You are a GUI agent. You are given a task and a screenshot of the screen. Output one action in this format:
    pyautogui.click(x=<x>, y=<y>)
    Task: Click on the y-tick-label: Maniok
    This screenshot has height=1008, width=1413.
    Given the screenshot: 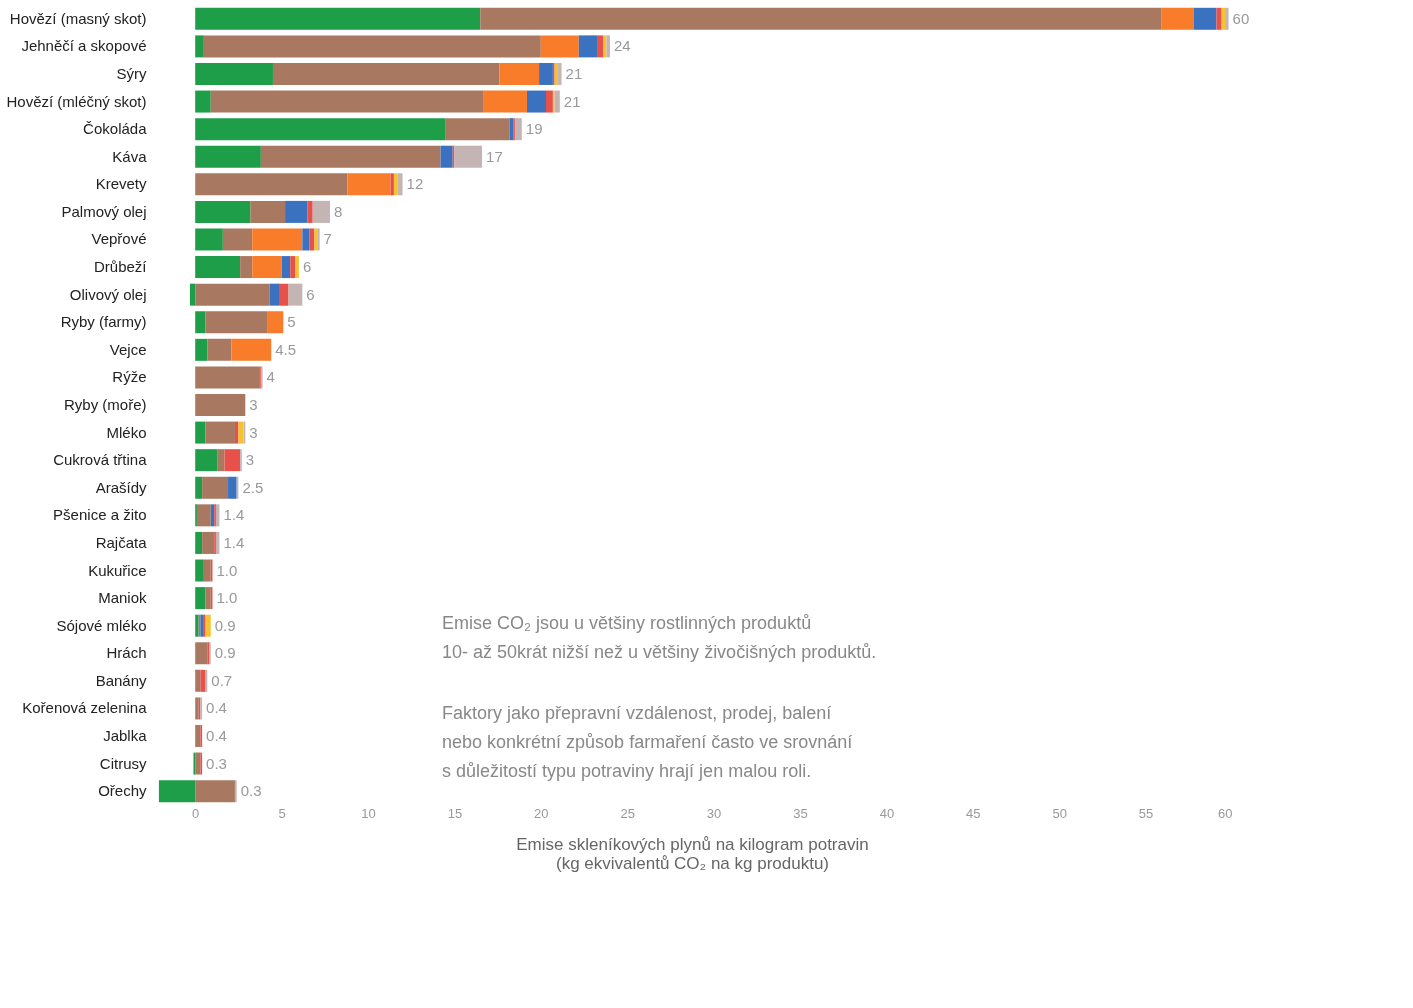 What is the action you would take?
    pyautogui.click(x=122, y=598)
    